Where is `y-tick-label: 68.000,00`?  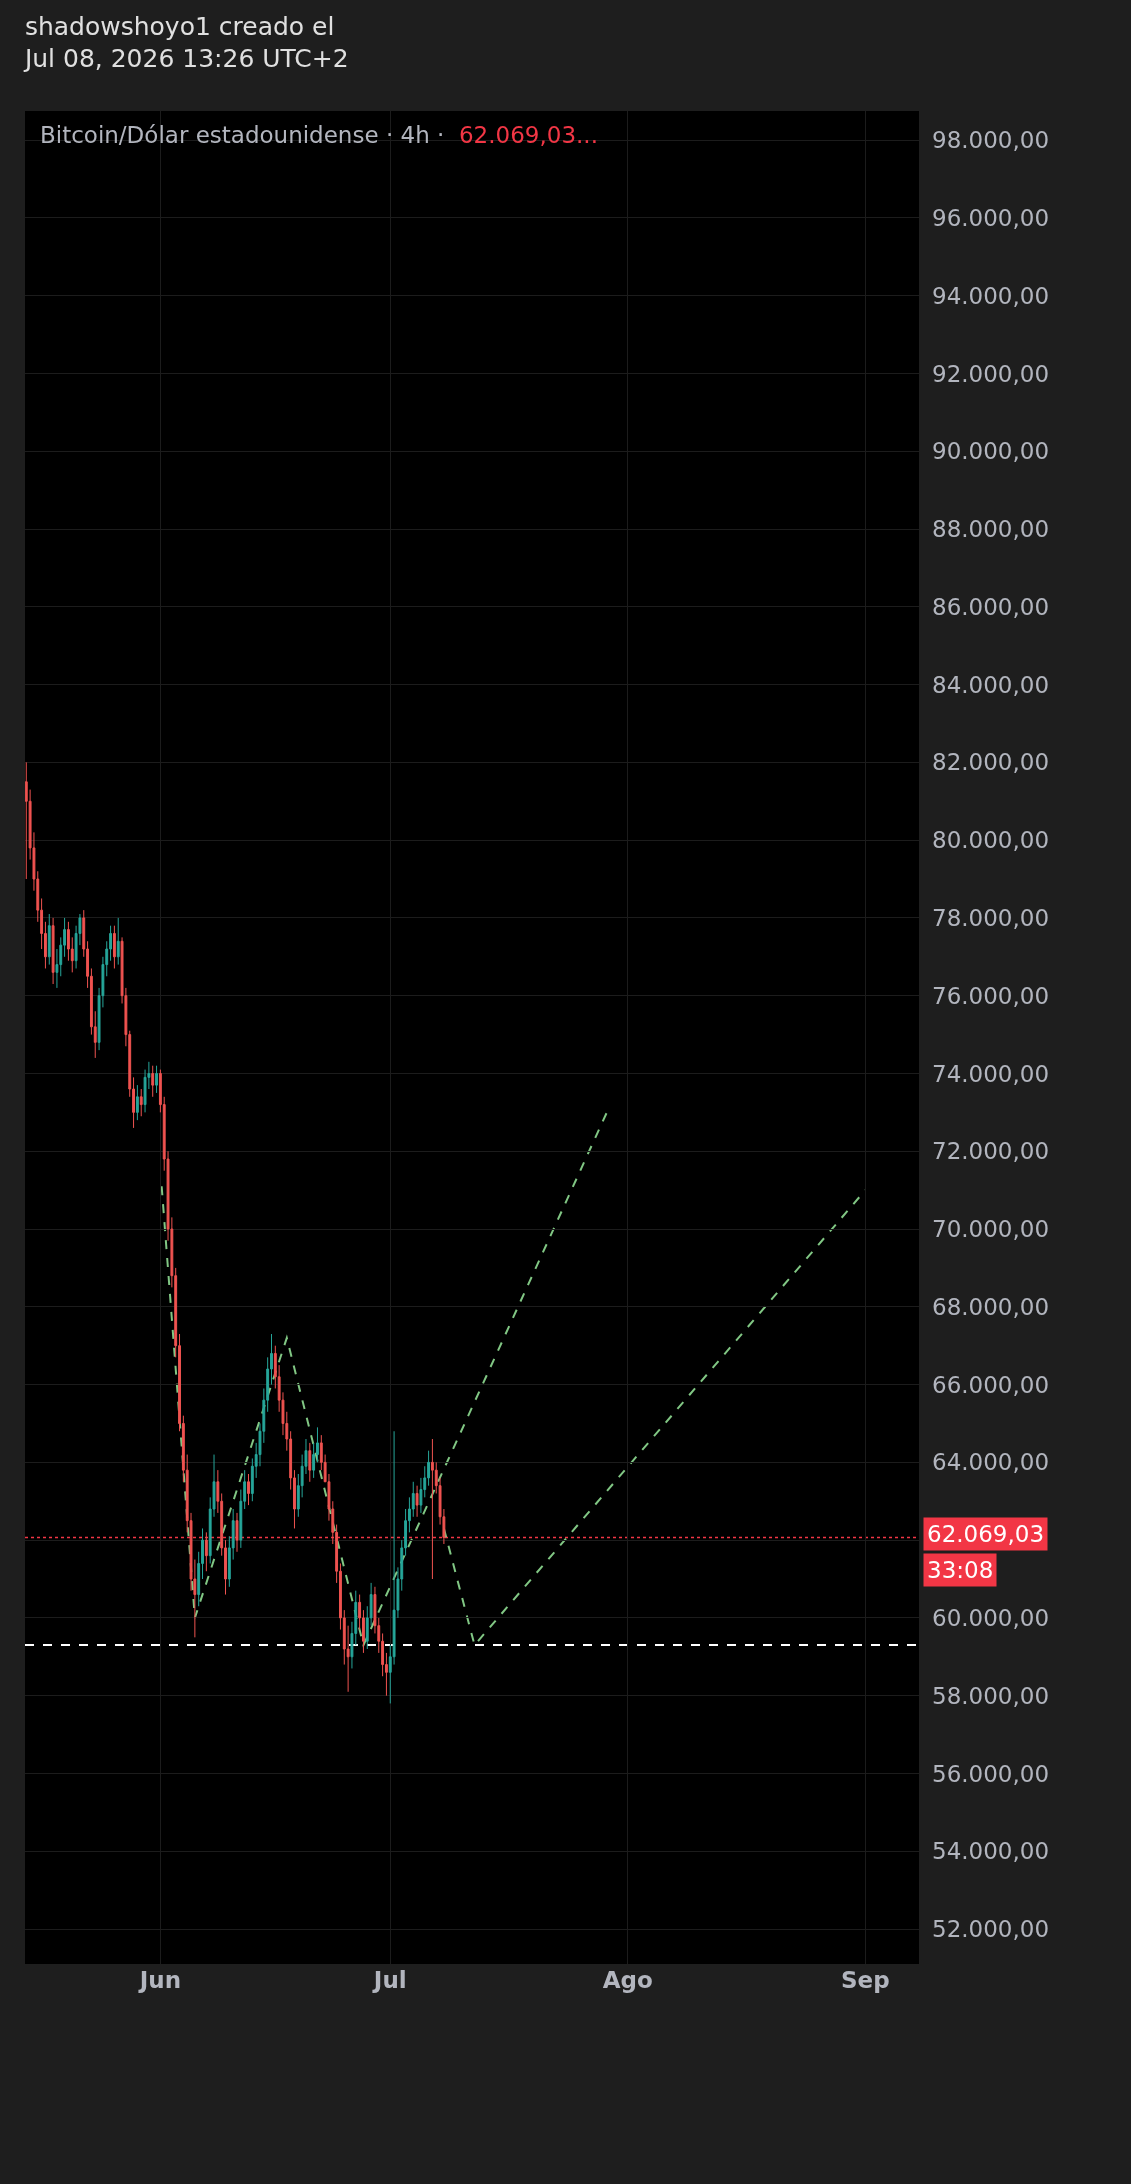
y-tick-label: 68.000,00 is located at coordinates (991, 1306).